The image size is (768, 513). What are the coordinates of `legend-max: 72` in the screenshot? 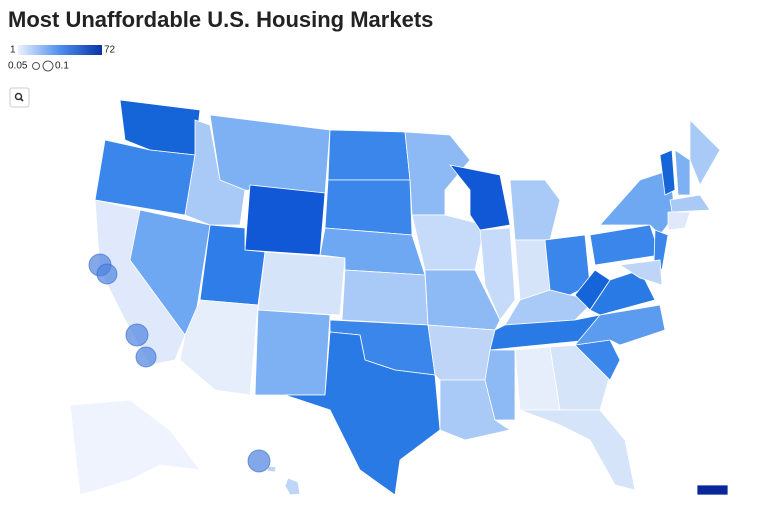 It's located at (110, 50).